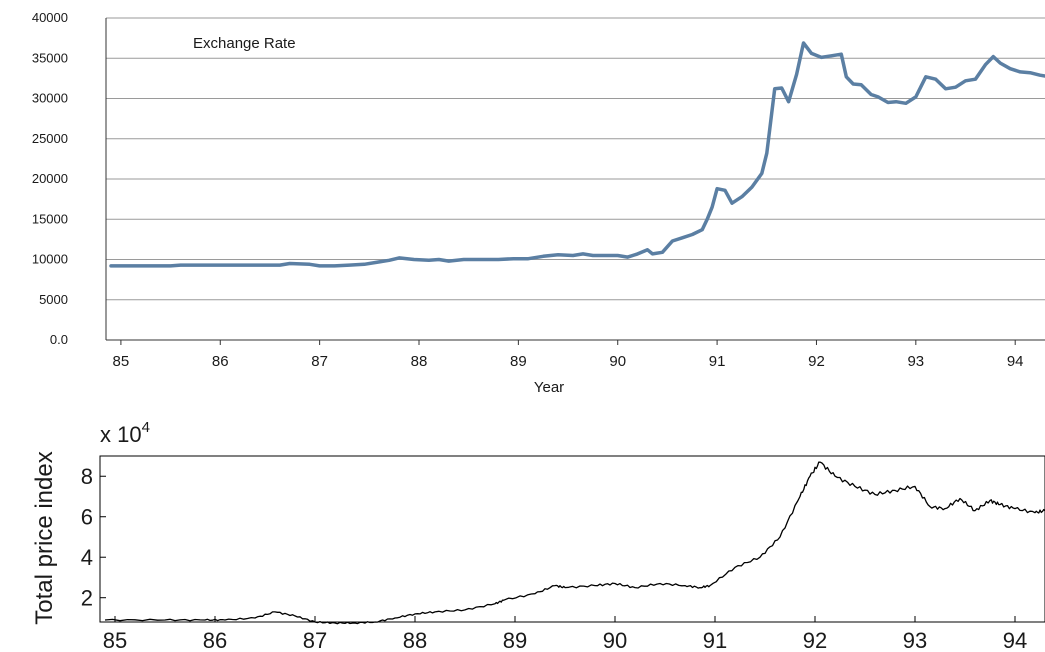 This screenshot has height=652, width=1045. Describe the element at coordinates (87, 598) in the screenshot. I see `y-tick-label: 2` at that location.